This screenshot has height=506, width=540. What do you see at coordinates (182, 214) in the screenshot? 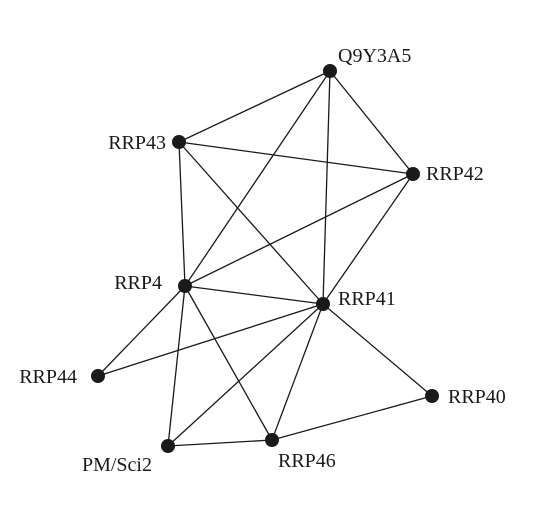
I see `edge-rrp43-rrp4` at bounding box center [182, 214].